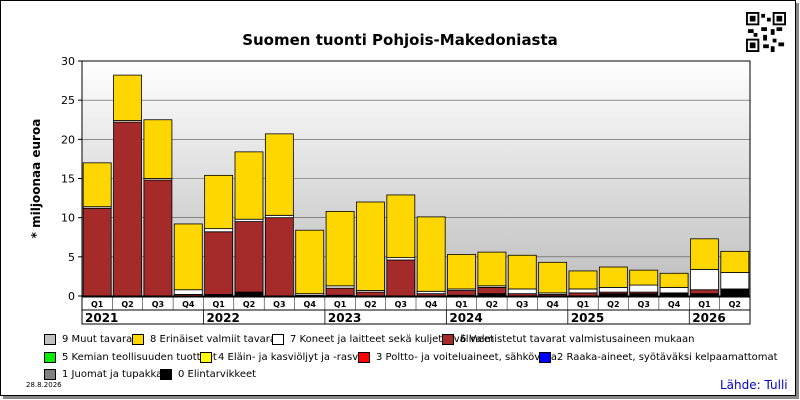 The width and height of the screenshot is (800, 400). What do you see at coordinates (71, 296) in the screenshot?
I see `y-tick-label: 0` at bounding box center [71, 296].